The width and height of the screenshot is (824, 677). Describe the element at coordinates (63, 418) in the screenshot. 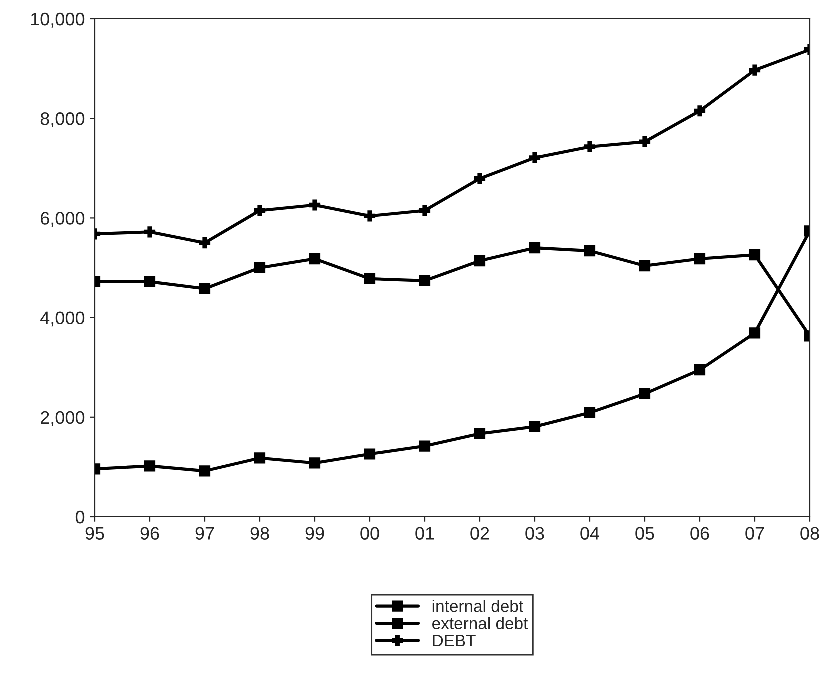

I see `y-tick-label: 2,000` at that location.